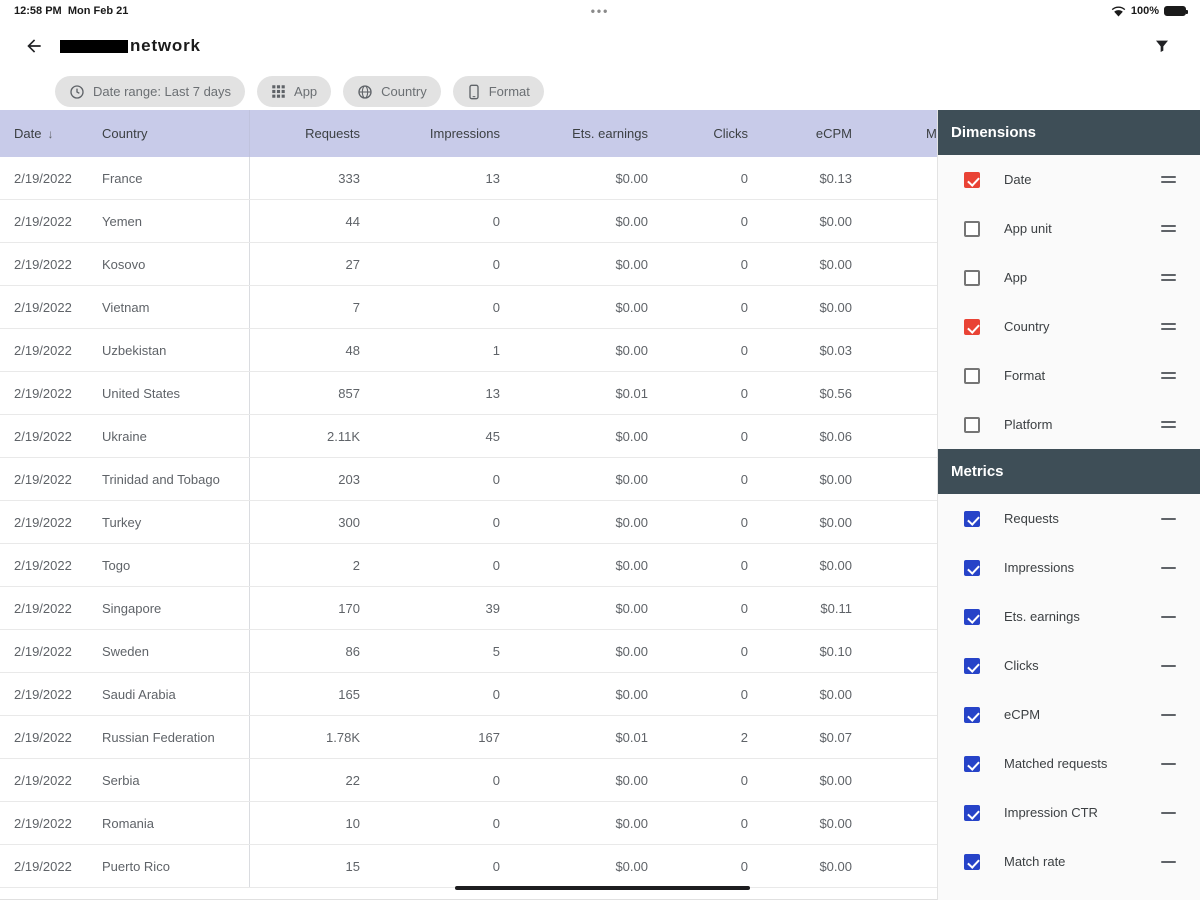 This screenshot has width=1200, height=900. Describe the element at coordinates (496, 479) in the screenshot. I see `cell-impressions: 0` at that location.